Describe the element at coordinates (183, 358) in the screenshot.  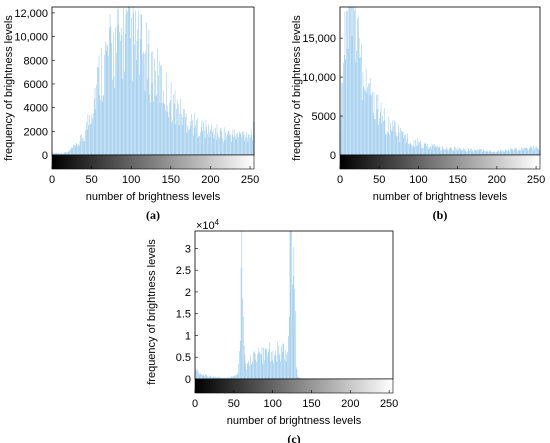
I see `y-tick-label: 0.5` at that location.